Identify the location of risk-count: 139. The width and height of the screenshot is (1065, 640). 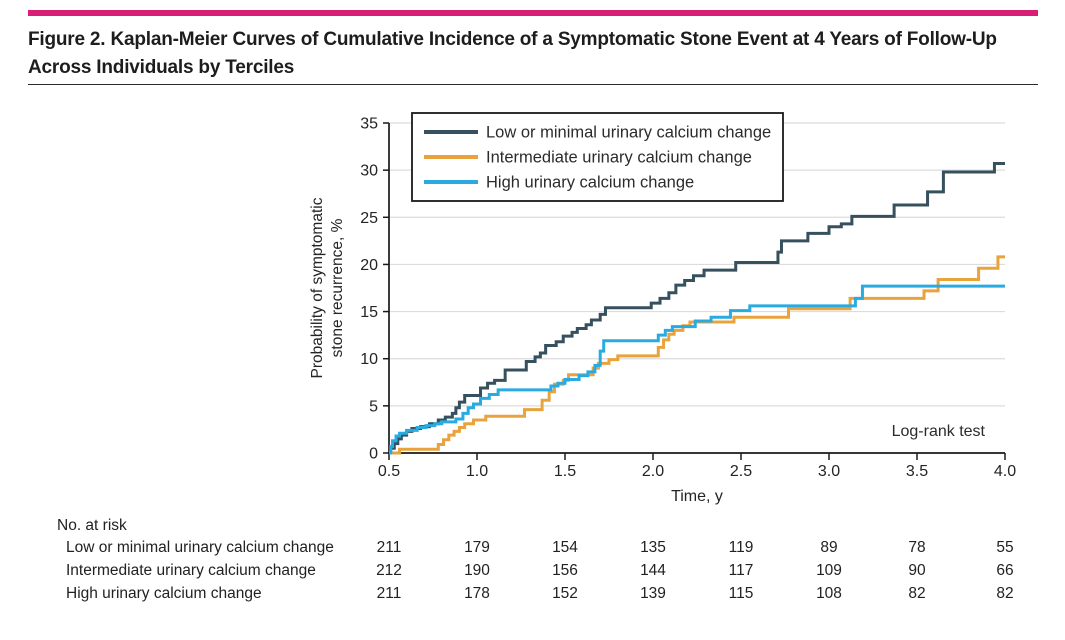
(653, 593).